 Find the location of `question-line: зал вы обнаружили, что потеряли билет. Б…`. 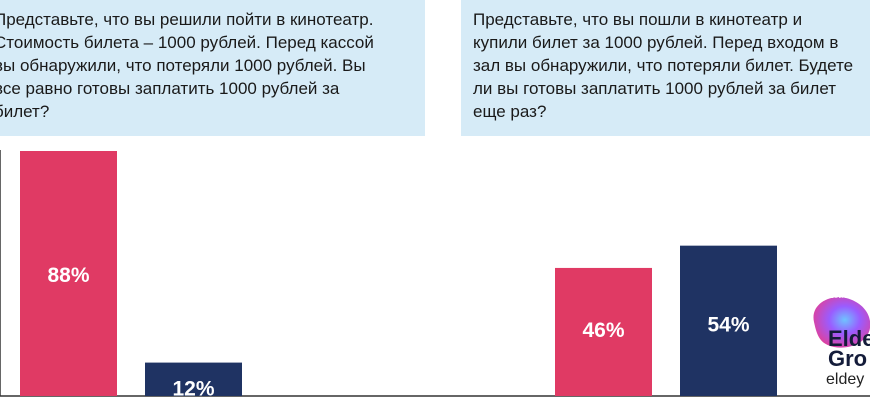

question-line: зал вы обнаружили, что потеряли билет. Б… is located at coordinates (663, 65).